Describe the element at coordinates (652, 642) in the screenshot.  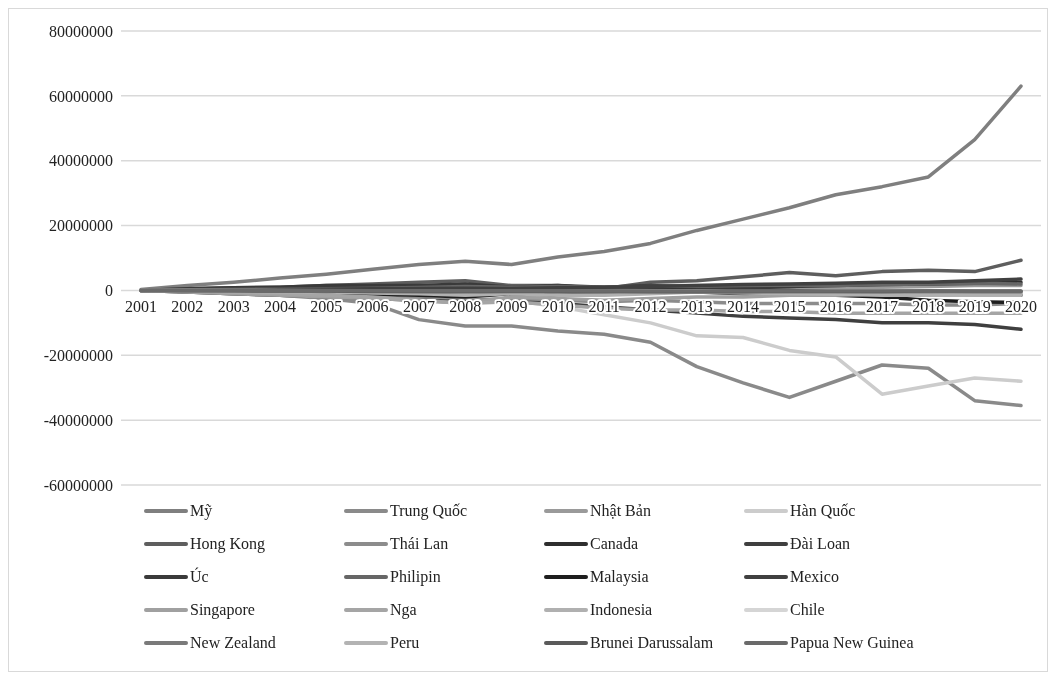
I see `legend-label: Brunei Darussalam` at that location.